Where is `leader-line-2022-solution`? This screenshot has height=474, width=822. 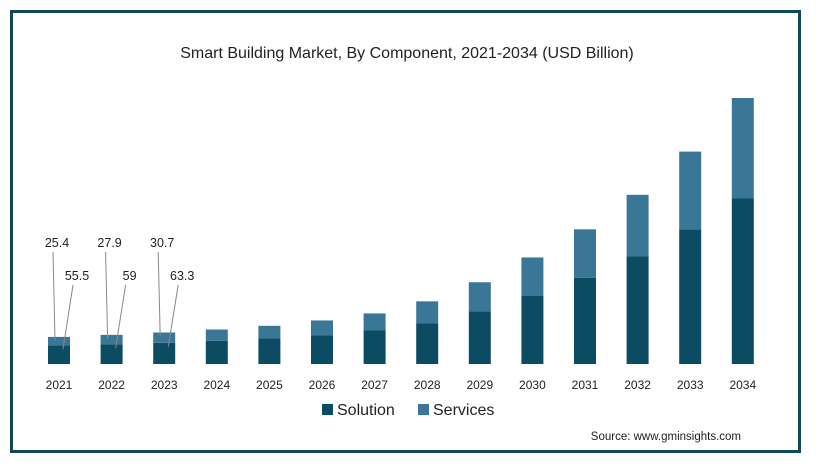 leader-line-2022-solution is located at coordinates (121, 316).